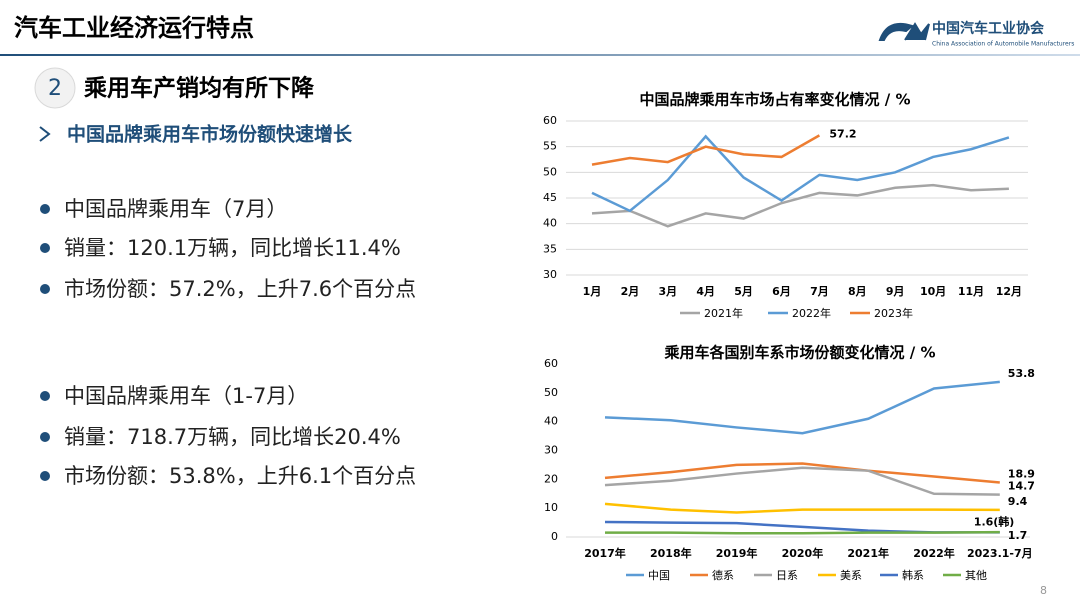  Describe the element at coordinates (934, 553) in the screenshot. I see `x-tick-label: 2022年` at that location.